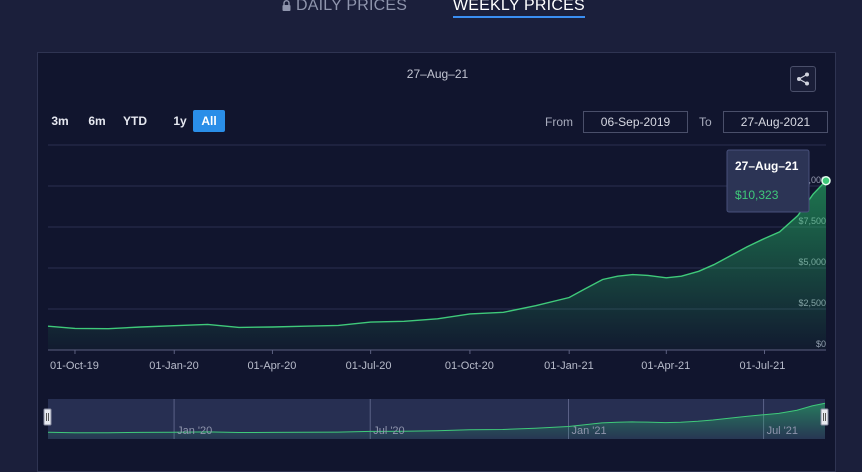 Image resolution: width=862 pixels, height=472 pixels. What do you see at coordinates (782, 431) in the screenshot?
I see `navigator-label: Jul '21` at bounding box center [782, 431].